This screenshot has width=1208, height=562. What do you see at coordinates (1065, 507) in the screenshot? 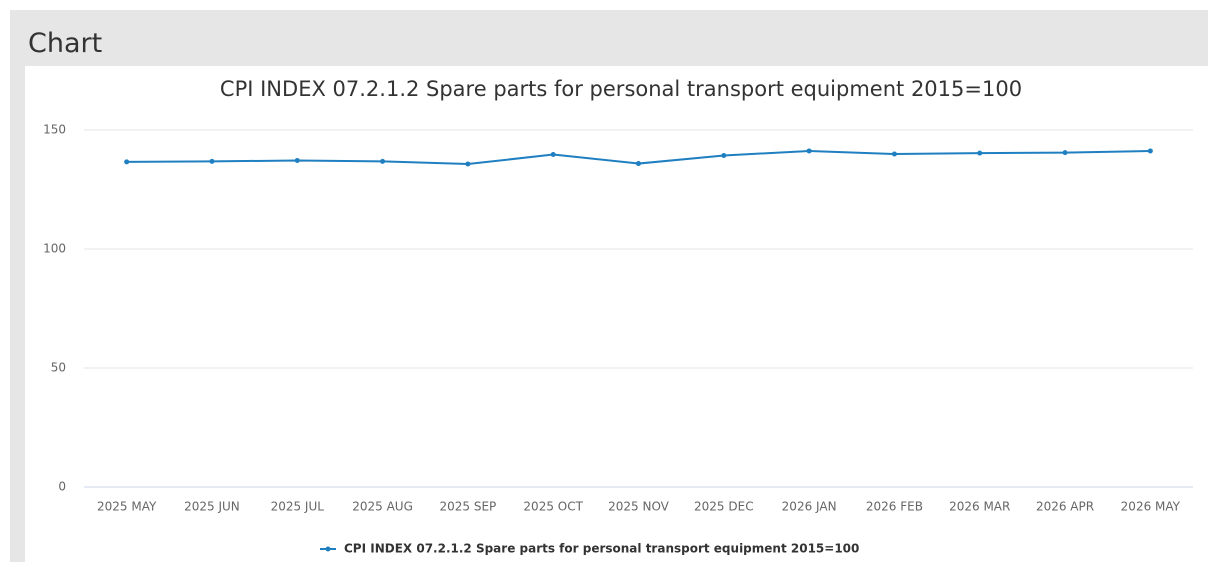
I see `x-tick-label: 2026 APR` at bounding box center [1065, 507].